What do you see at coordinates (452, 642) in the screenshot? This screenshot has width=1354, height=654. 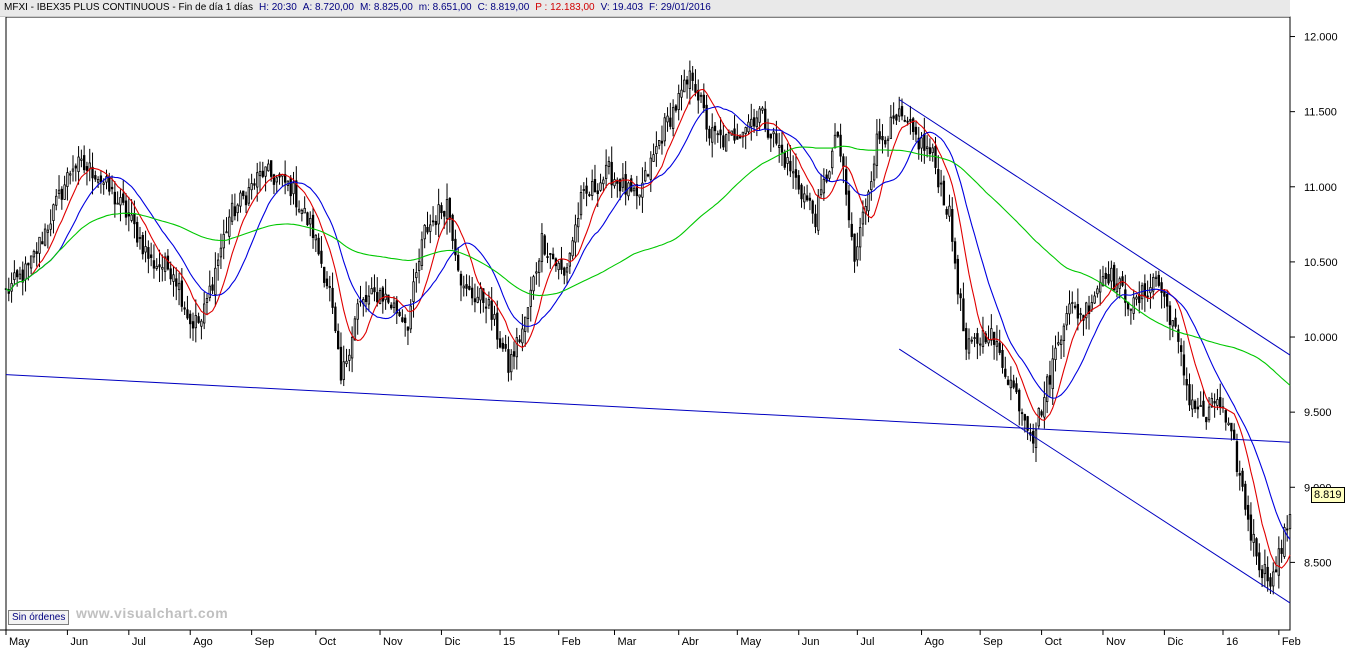 I see `x-tick-label: Dic` at bounding box center [452, 642].